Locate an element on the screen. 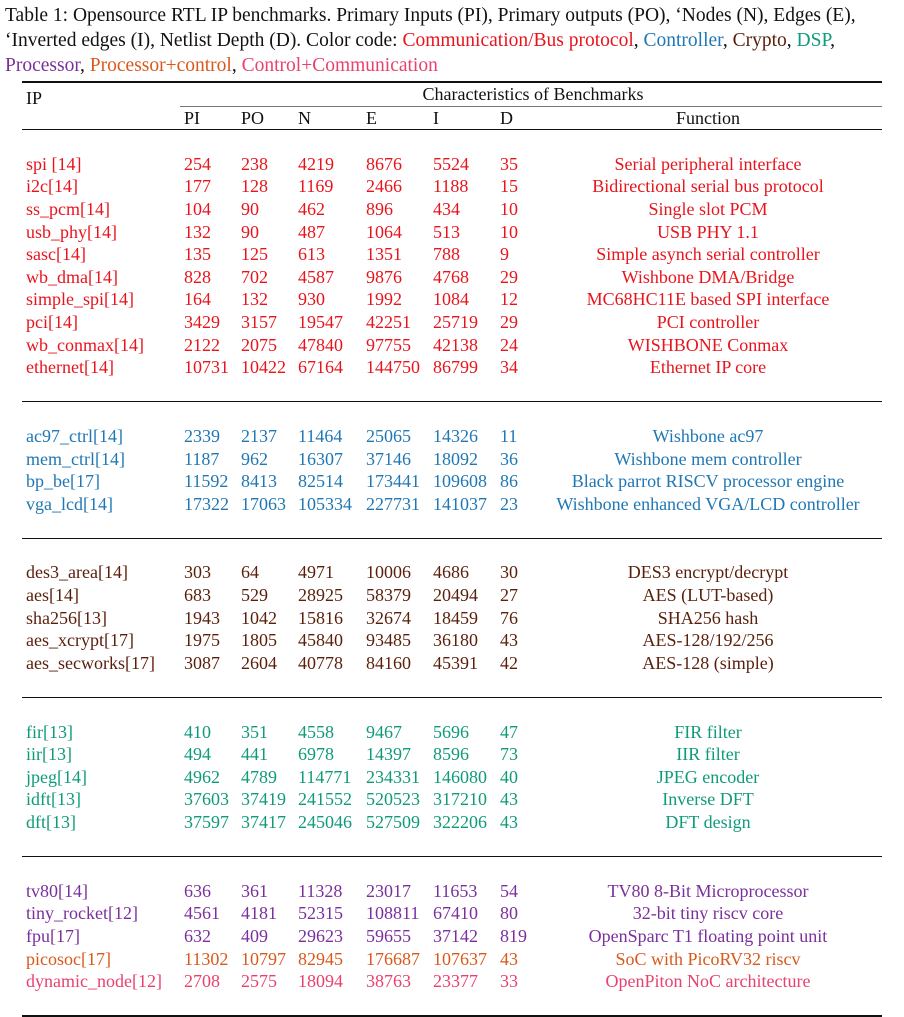  cell-e: 8676 is located at coordinates (384, 163).